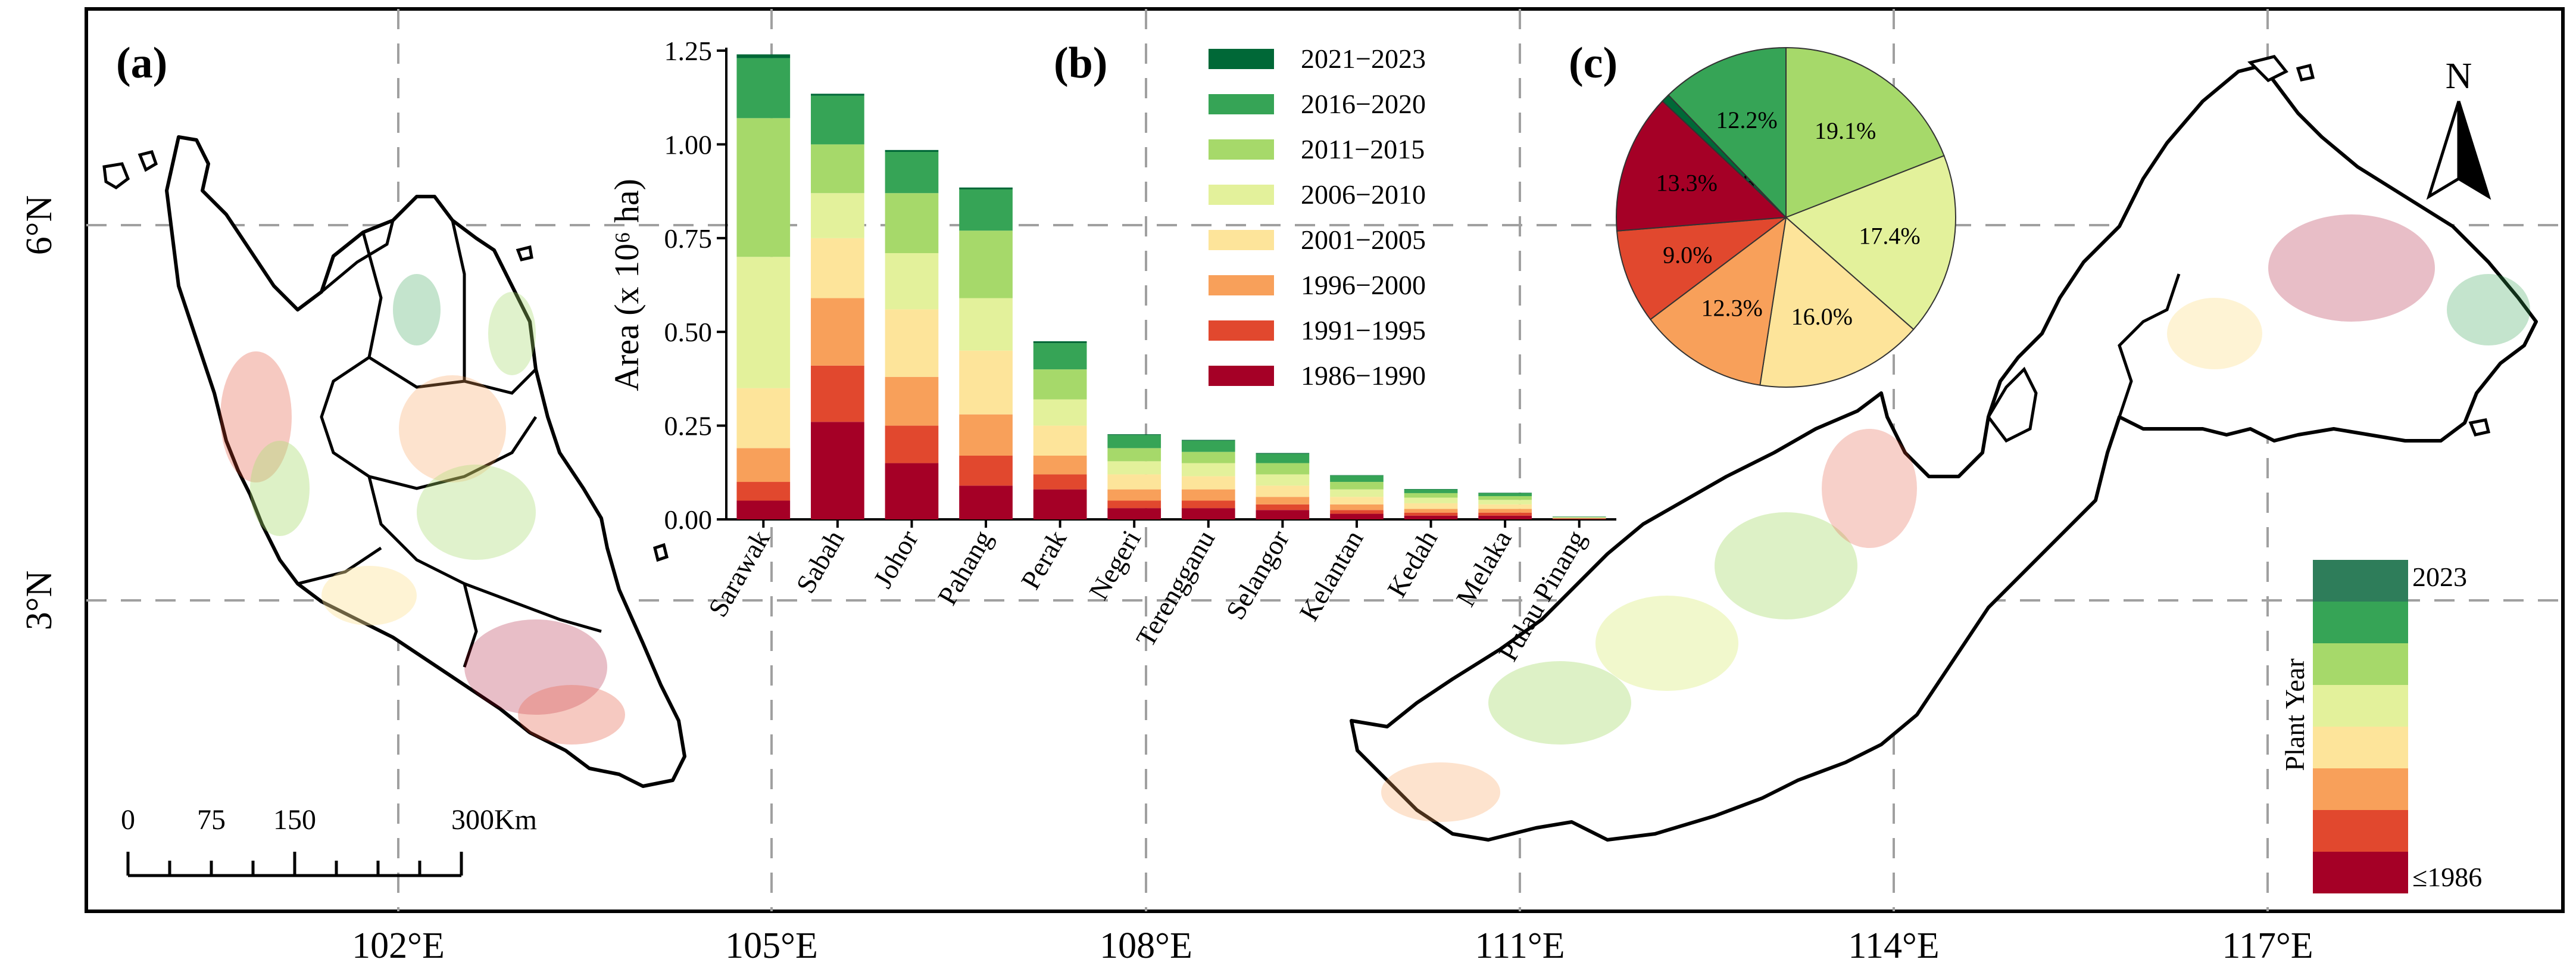  Describe the element at coordinates (1732, 309) in the screenshot. I see `pie-slice-label: 12.3%` at that location.